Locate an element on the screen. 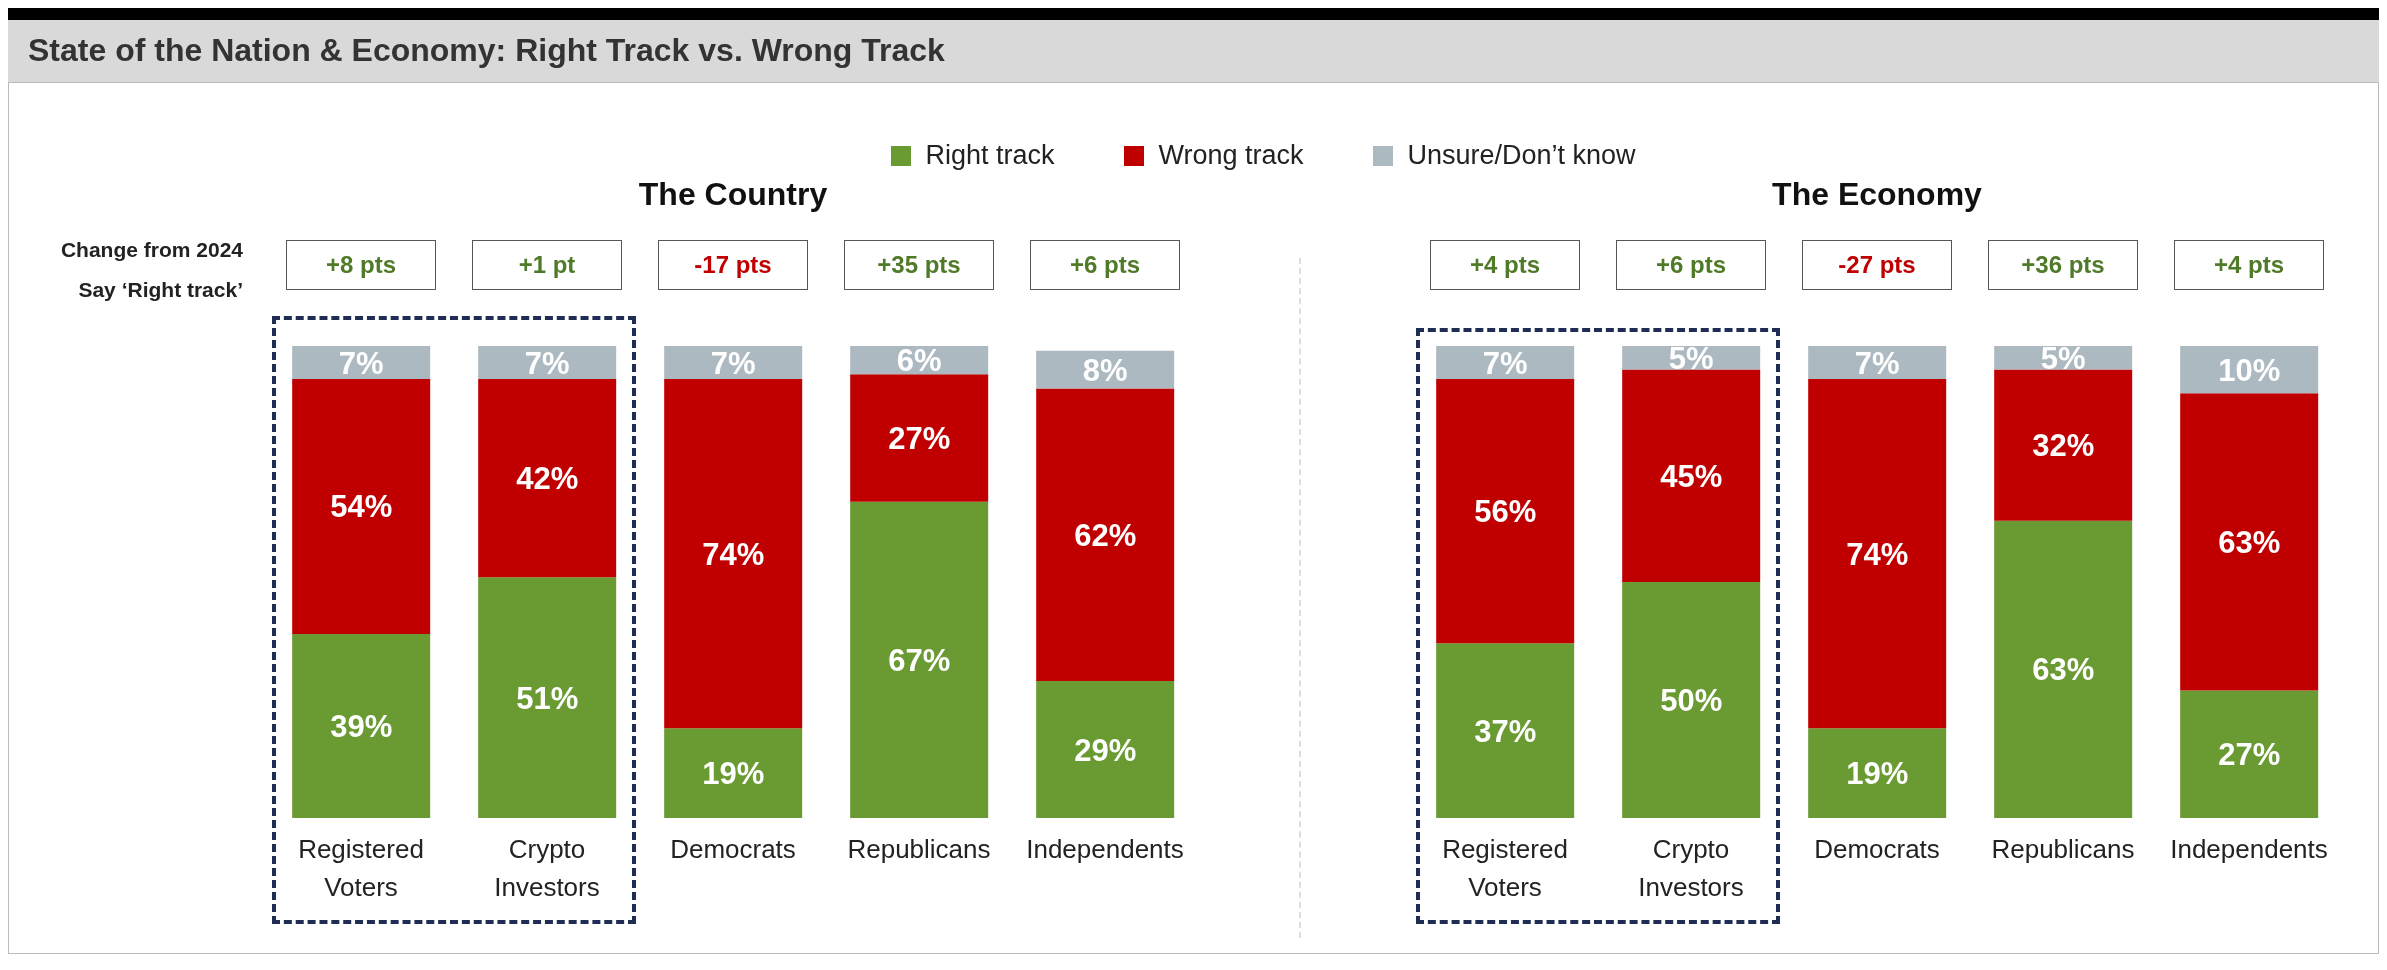  data-label: 56% is located at coordinates (1505, 512).